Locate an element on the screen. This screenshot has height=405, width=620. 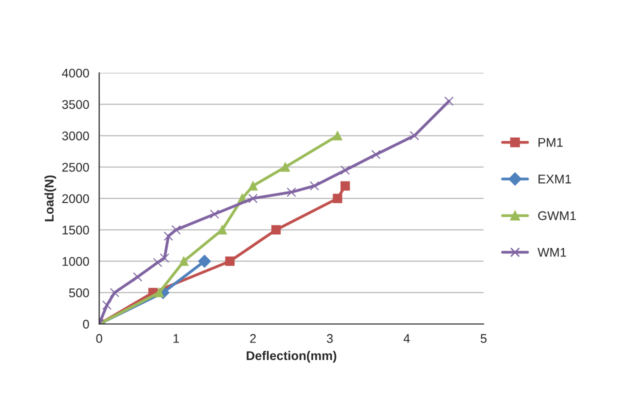
y-tick-label: 4000 is located at coordinates (75, 73).